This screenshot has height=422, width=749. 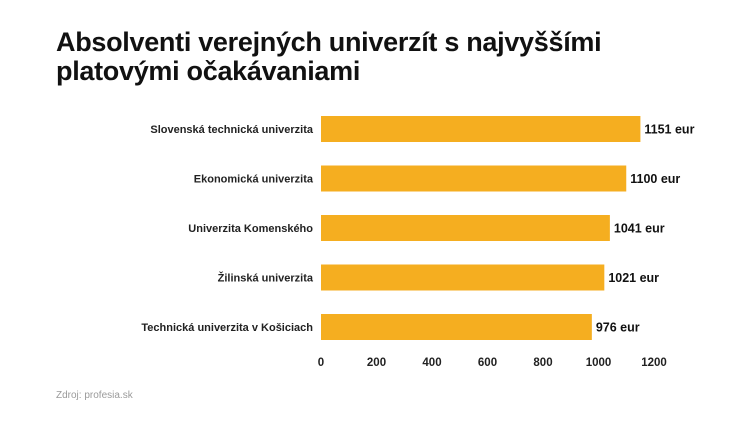 What do you see at coordinates (376, 363) in the screenshot?
I see `x-tick-label: 200` at bounding box center [376, 363].